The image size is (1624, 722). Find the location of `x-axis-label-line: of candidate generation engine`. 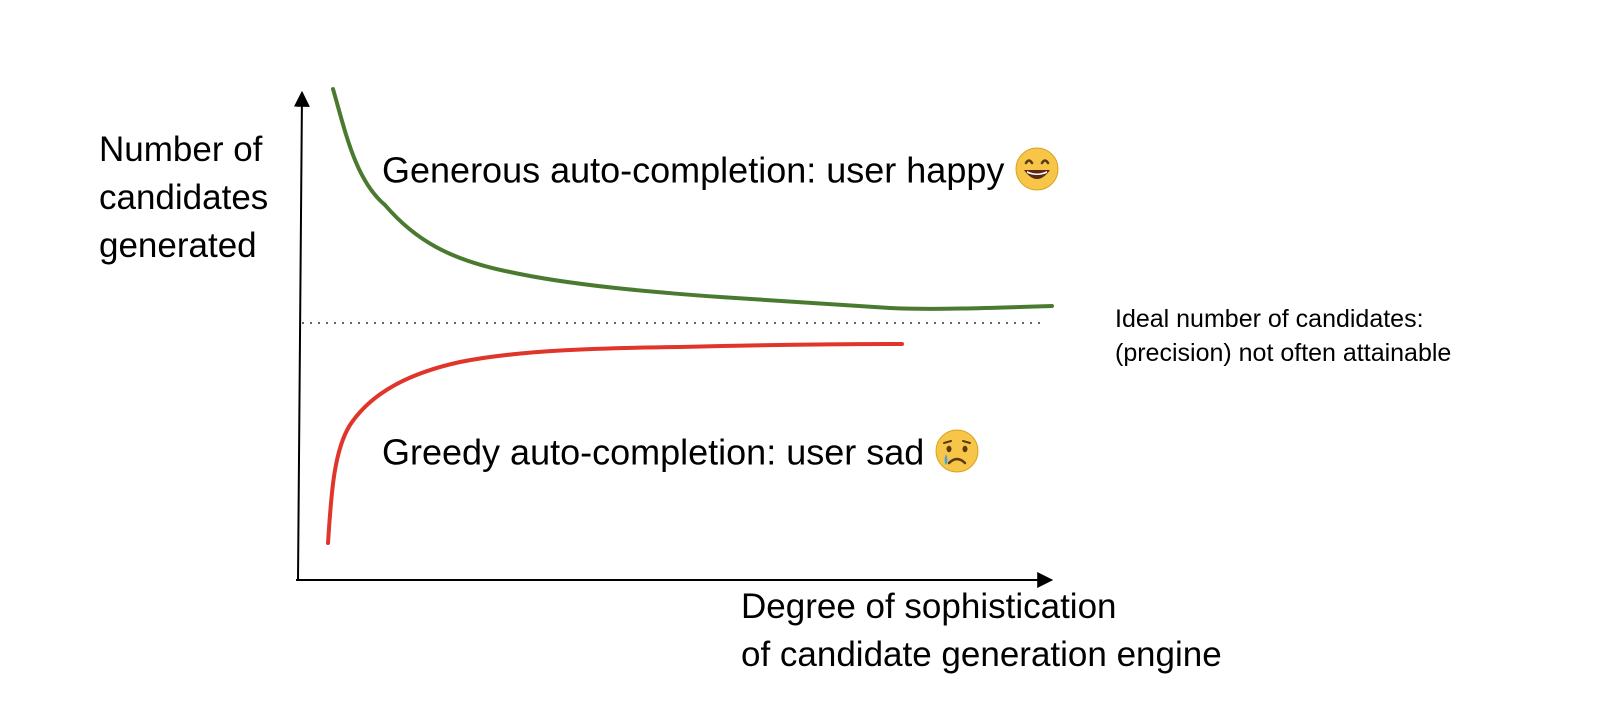

x-axis-label-line: of candidate generation engine is located at coordinates (981, 654).